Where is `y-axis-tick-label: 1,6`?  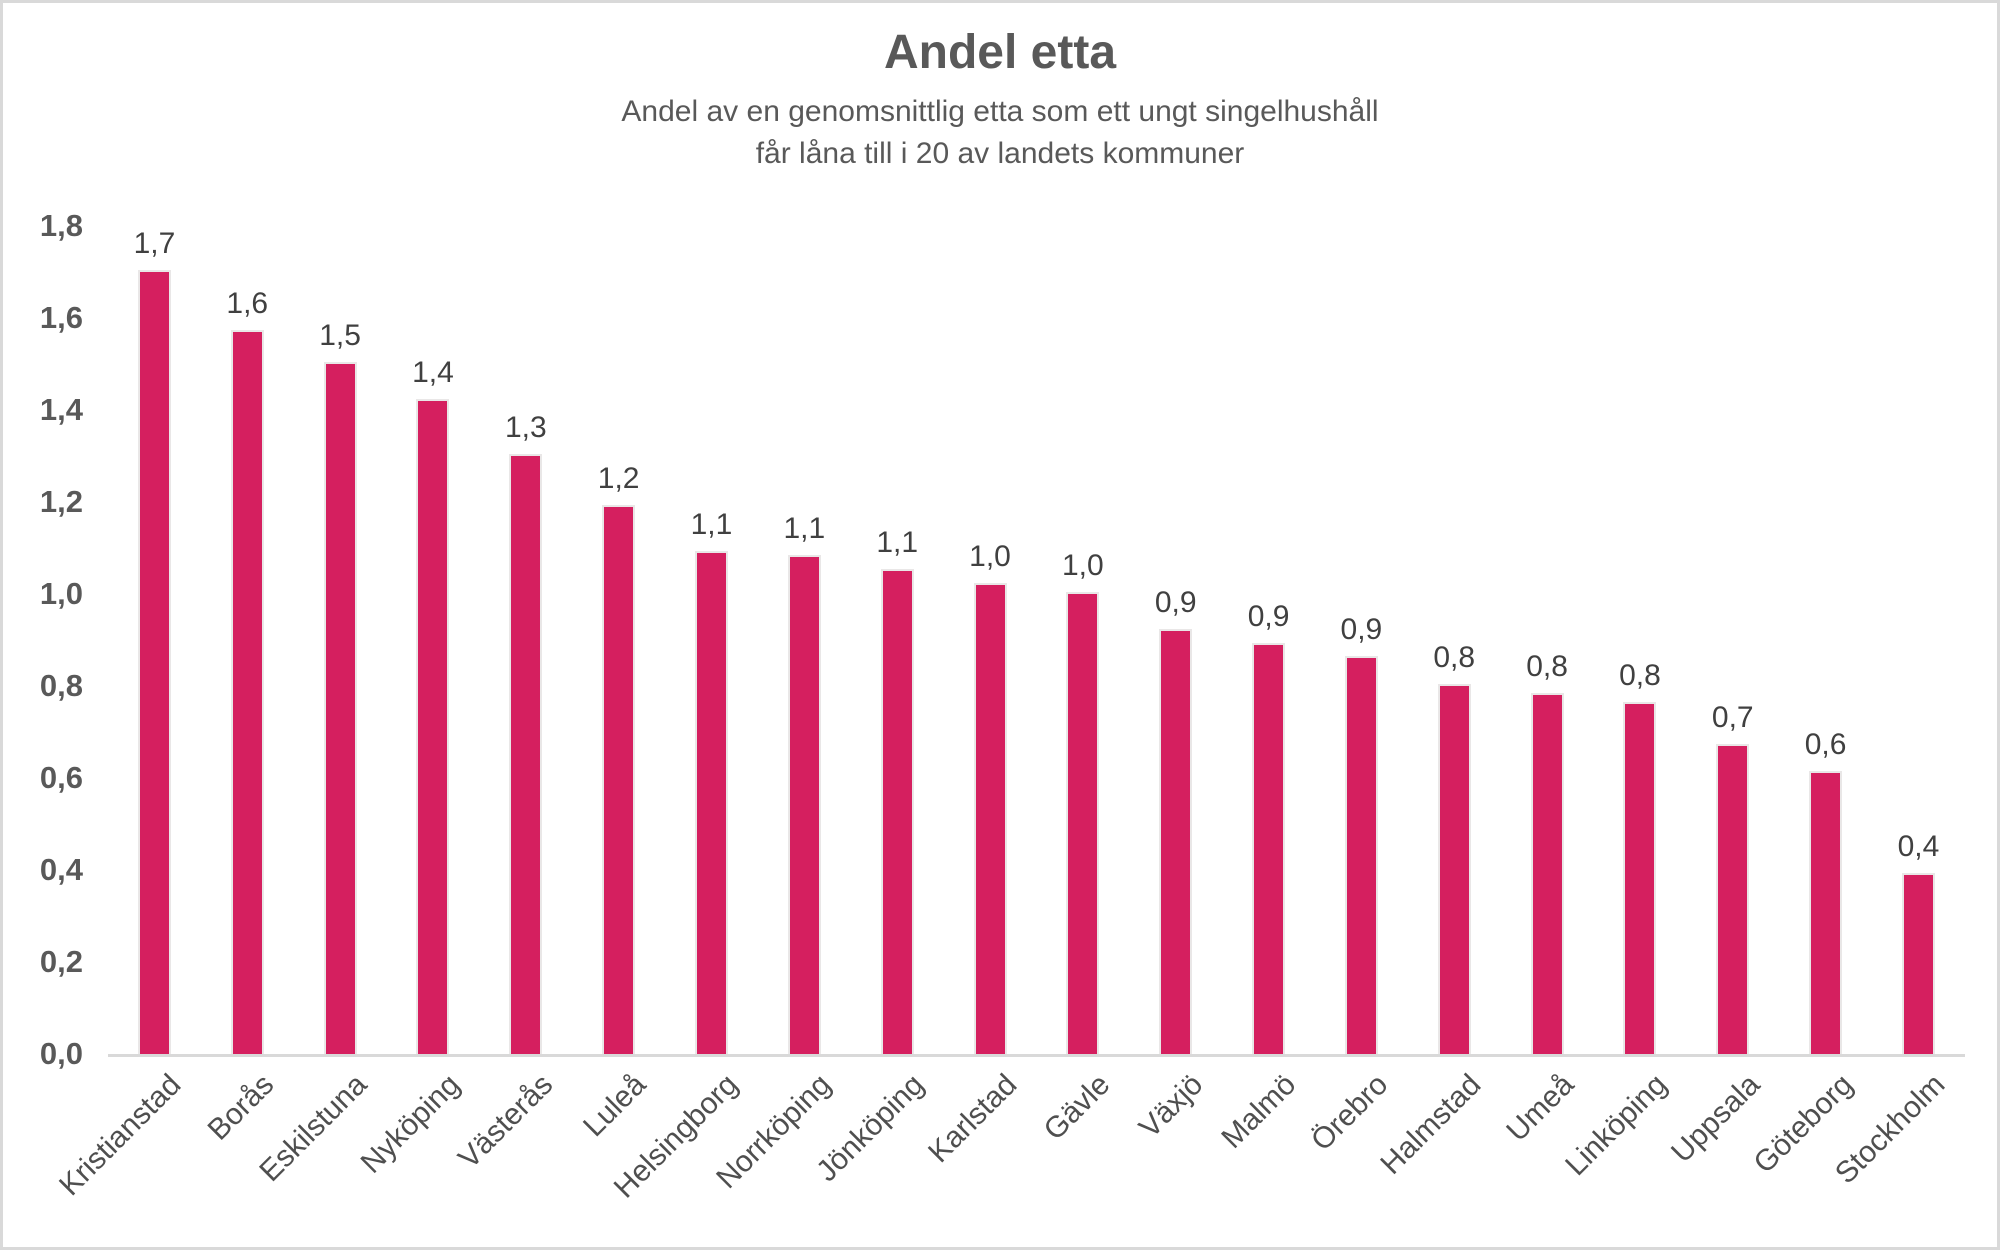
y-axis-tick-label: 1,6 is located at coordinates (61, 317).